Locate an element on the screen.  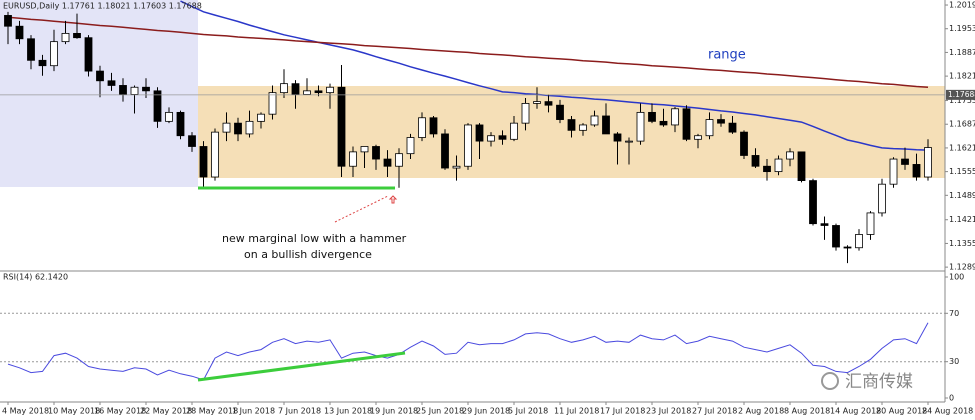
last-price-label: 1.17688 is located at coordinates (961, 94).